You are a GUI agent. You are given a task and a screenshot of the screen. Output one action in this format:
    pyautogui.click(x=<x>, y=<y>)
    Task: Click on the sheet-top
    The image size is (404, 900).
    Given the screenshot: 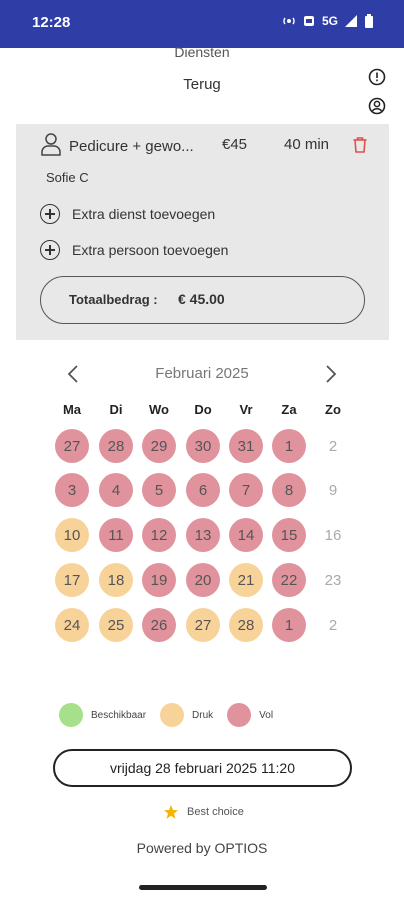 What is the action you would take?
    pyautogui.click(x=202, y=53)
    